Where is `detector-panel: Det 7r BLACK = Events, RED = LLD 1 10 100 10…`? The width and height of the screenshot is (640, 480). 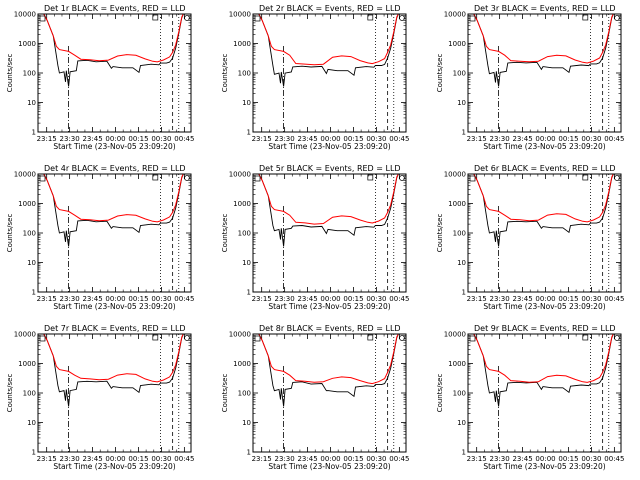
detector-panel: Det 7r BLACK = Events, RED = LLD 1 10 100 10… is located at coordinates (100, 397).